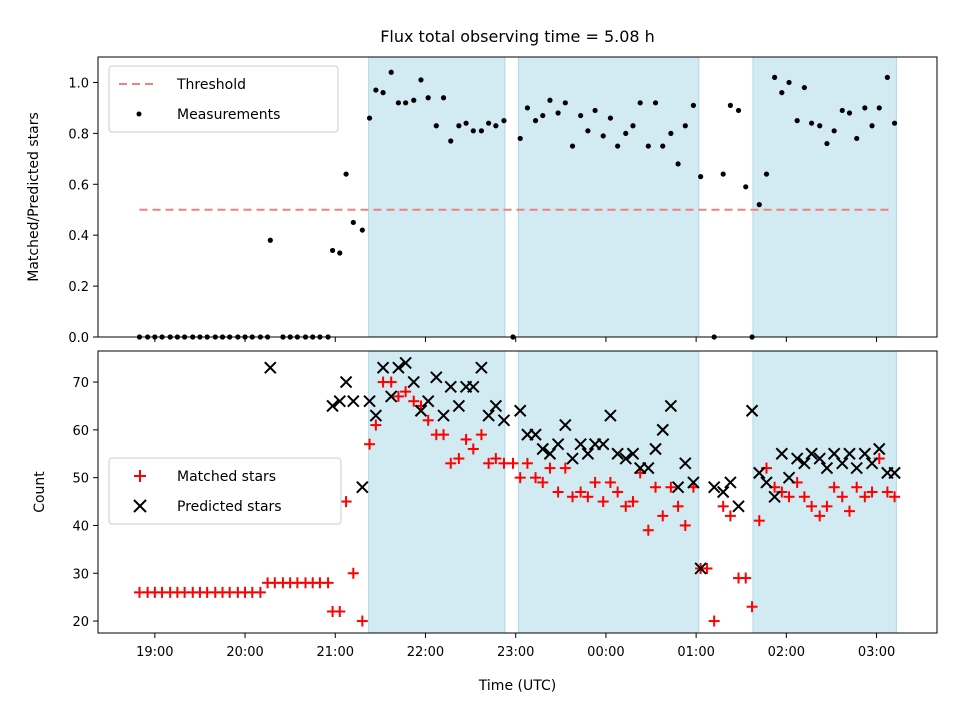  What do you see at coordinates (40, 492) in the screenshot?
I see `bottom-y-axis-label: Count` at bounding box center [40, 492].